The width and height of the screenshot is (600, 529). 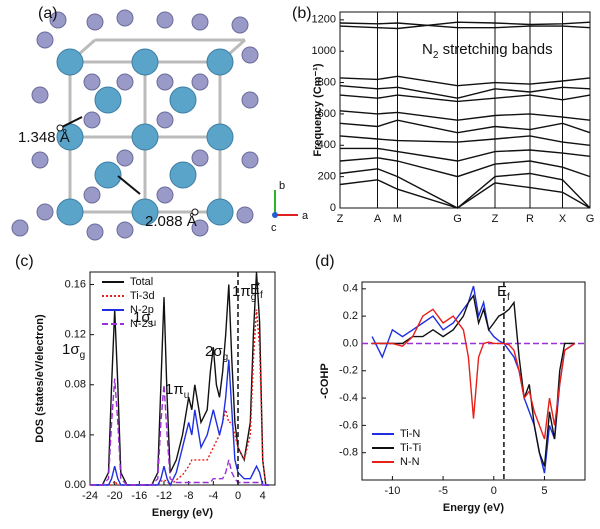 What do you see at coordinates (350, 343) in the screenshot?
I see `y-tick-label: 0.0` at bounding box center [350, 343].